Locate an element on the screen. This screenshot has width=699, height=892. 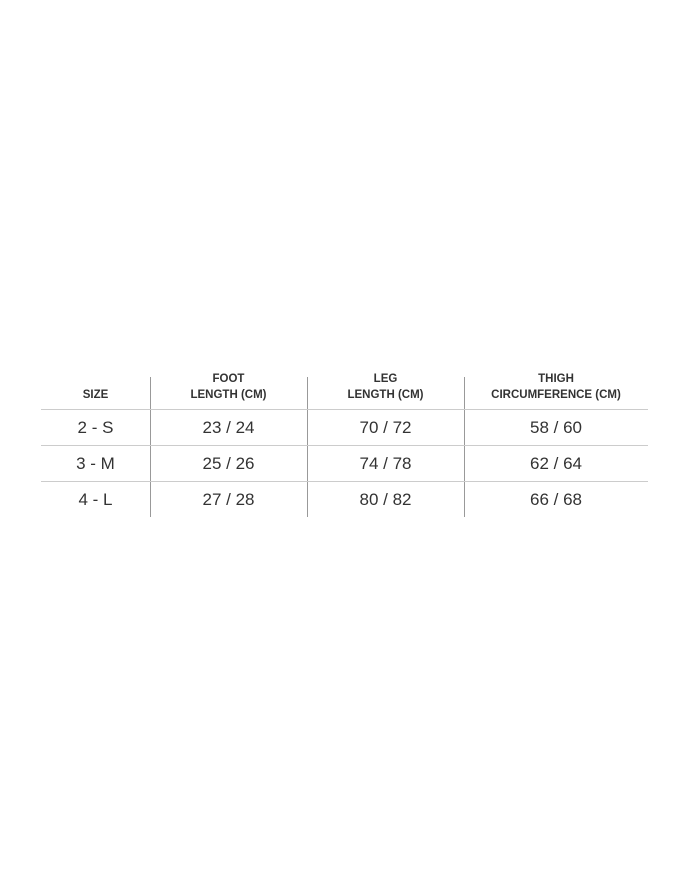
header-leg-length: LEG LENGTH (CM) is located at coordinates (385, 387).